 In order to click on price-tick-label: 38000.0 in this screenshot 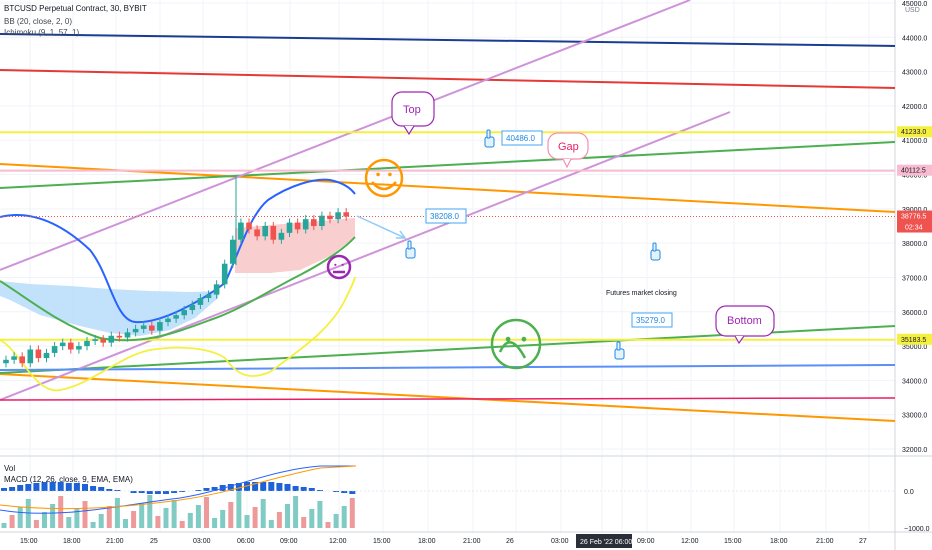, I will do `click(914, 244)`.